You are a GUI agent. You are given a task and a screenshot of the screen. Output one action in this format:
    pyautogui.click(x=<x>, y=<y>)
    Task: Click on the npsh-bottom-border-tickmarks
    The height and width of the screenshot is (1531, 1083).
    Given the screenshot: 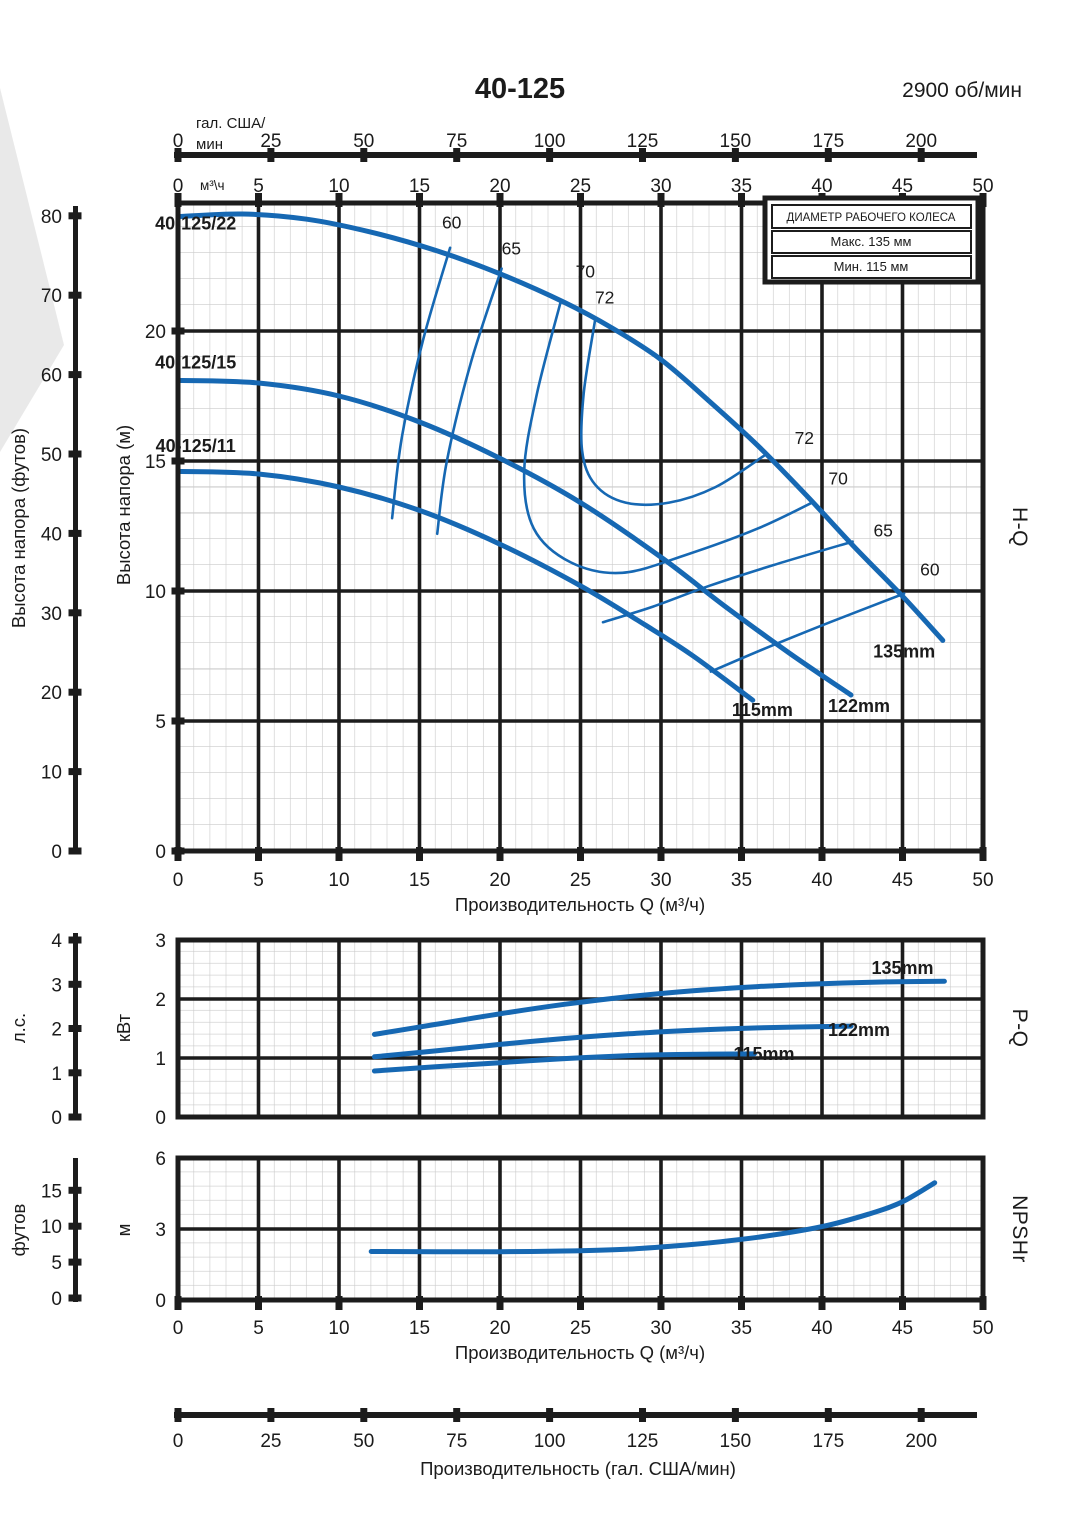 What is the action you would take?
    pyautogui.click(x=580, y=1303)
    